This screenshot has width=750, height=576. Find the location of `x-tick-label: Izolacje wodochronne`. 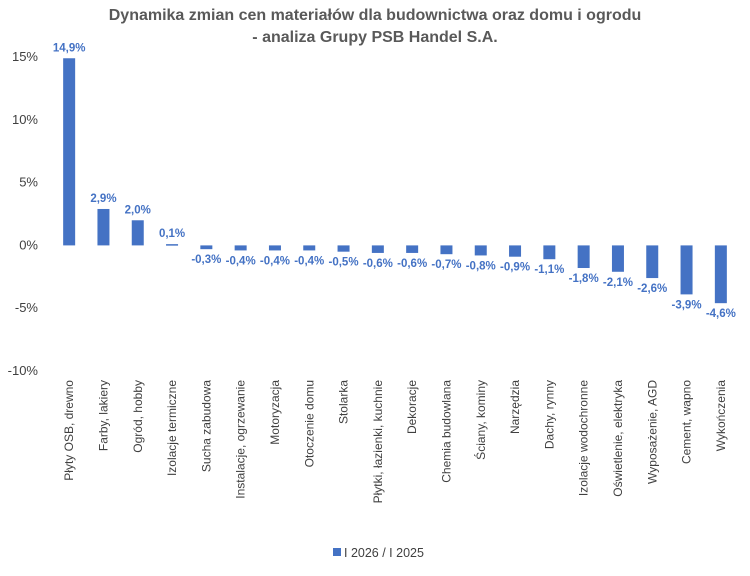

x-tick-label: Izolacje wodochronne is located at coordinates (584, 438).